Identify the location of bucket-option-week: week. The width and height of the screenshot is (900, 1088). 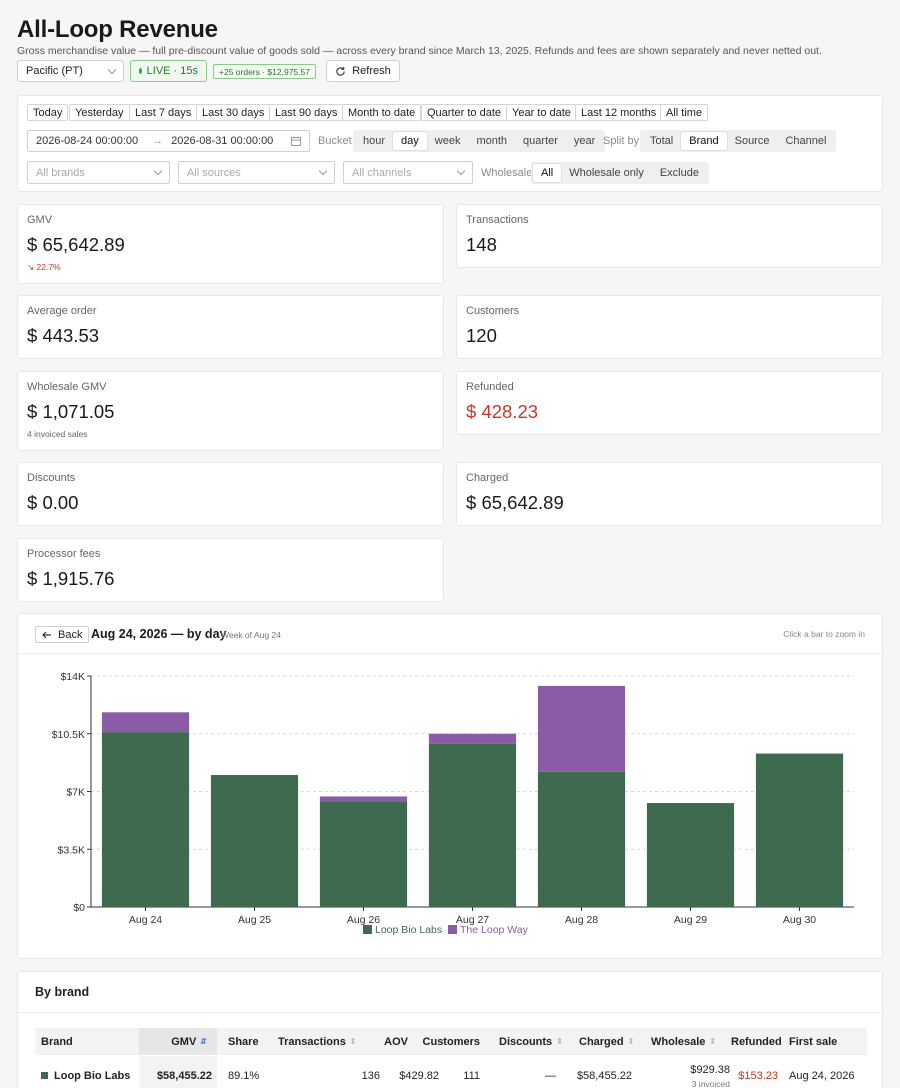
(447, 141).